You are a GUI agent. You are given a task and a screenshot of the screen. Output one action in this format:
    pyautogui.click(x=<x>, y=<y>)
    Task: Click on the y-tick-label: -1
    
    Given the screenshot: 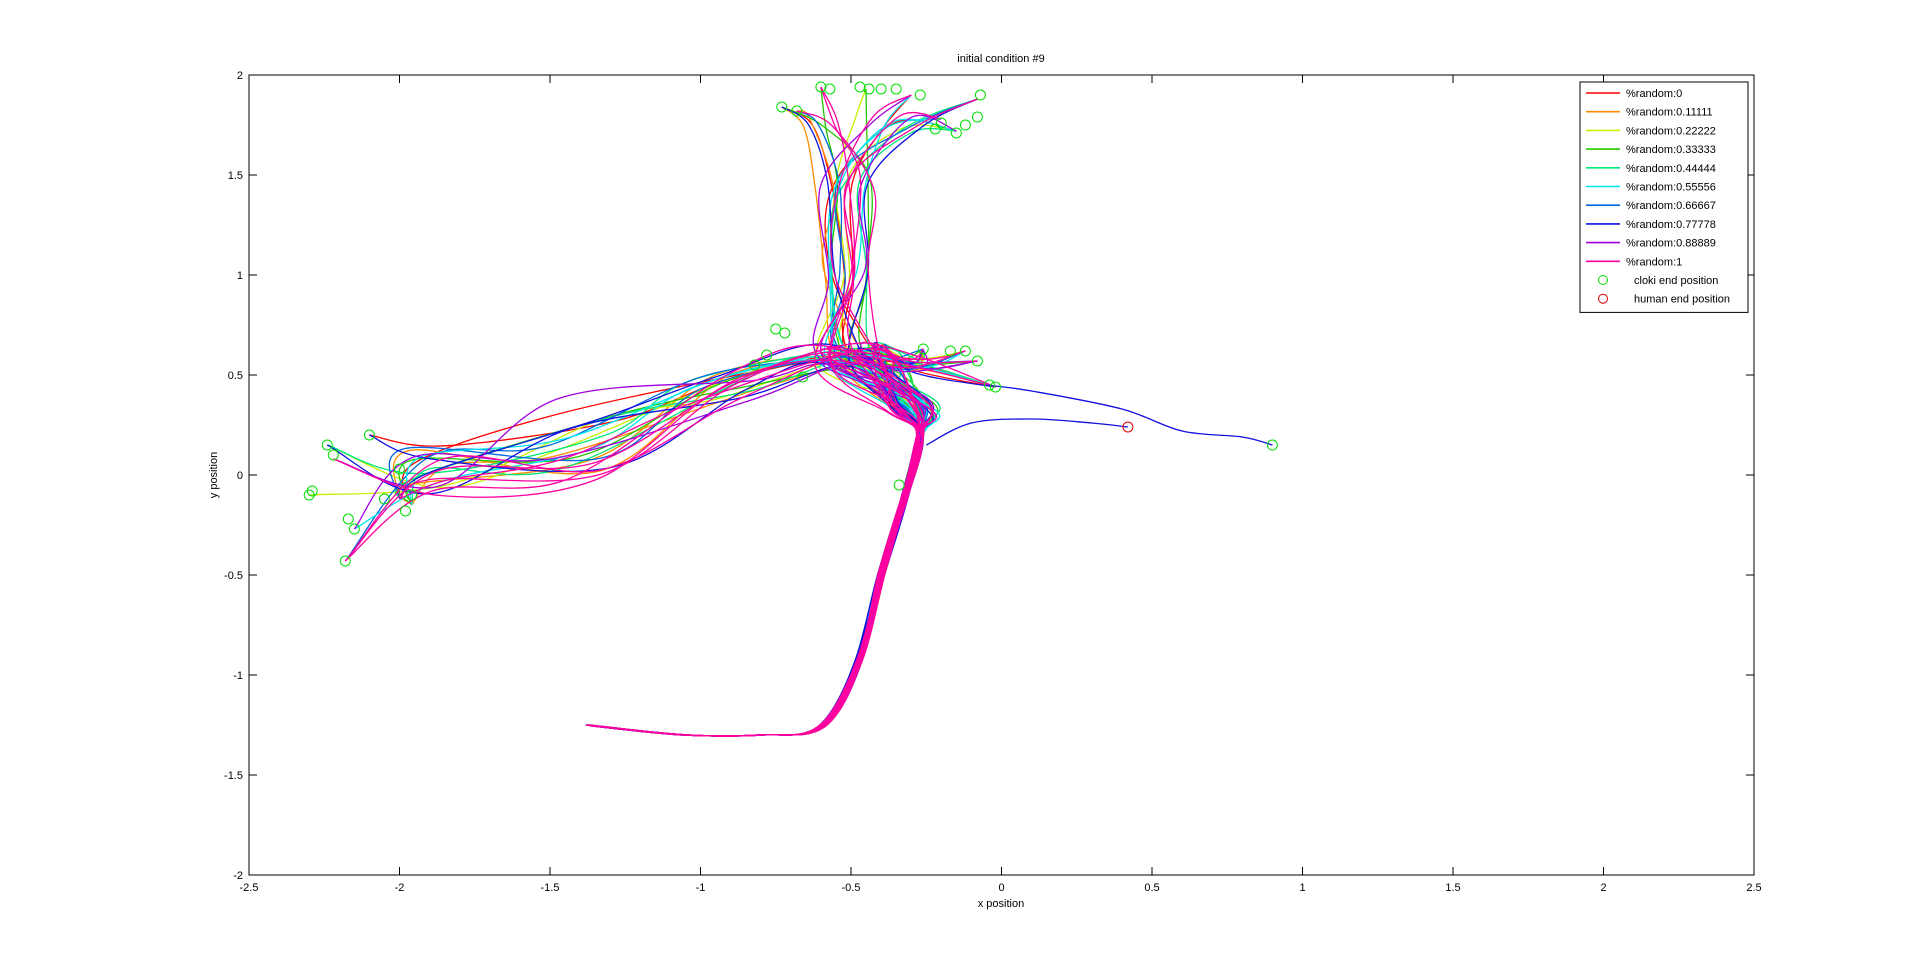 What is the action you would take?
    pyautogui.click(x=238, y=676)
    